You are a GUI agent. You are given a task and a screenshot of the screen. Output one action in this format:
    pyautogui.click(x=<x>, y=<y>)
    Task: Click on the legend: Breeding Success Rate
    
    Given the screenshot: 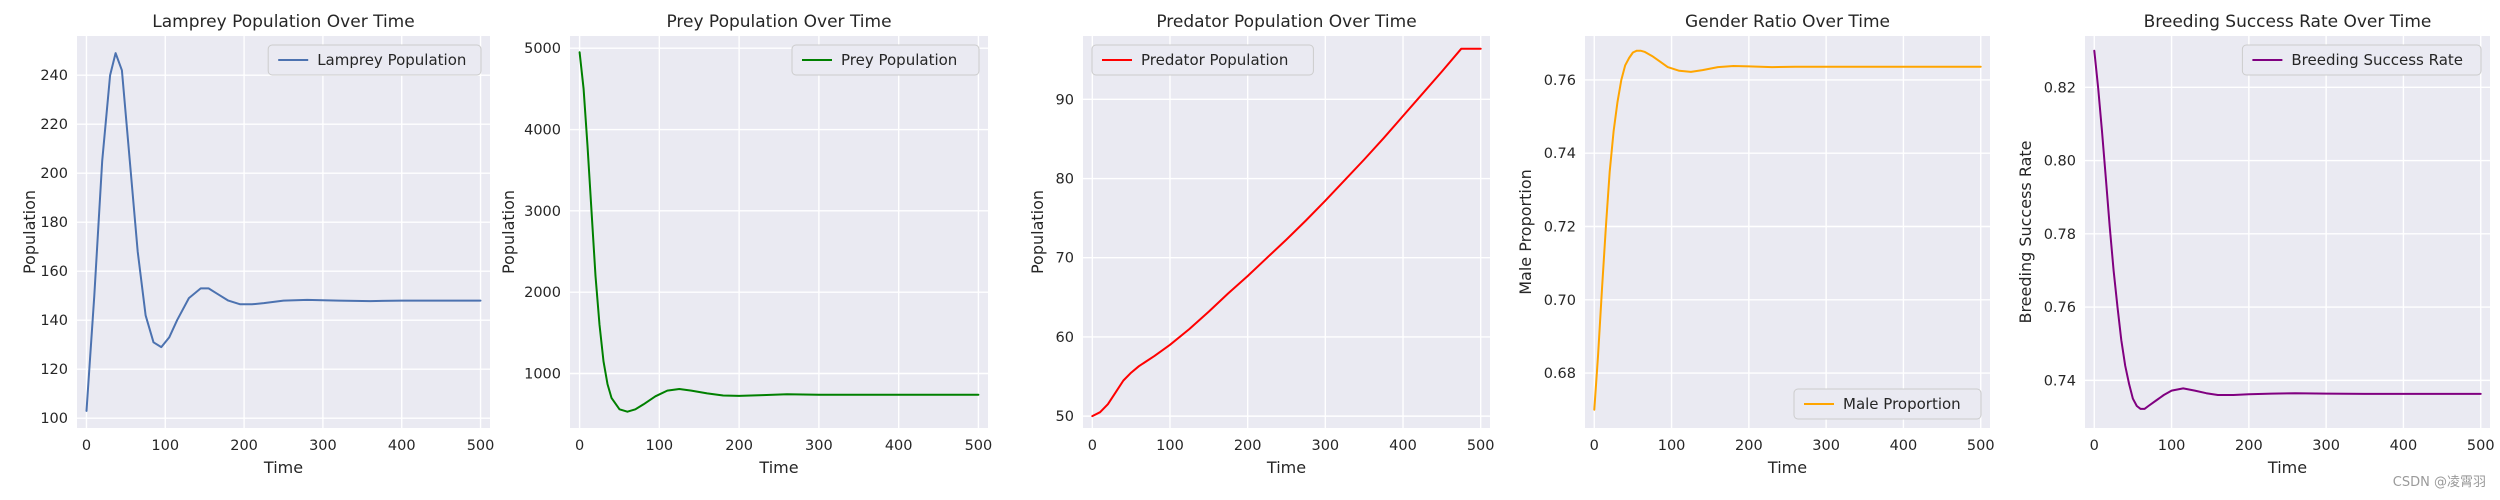 What is the action you would take?
    pyautogui.click(x=2361, y=60)
    